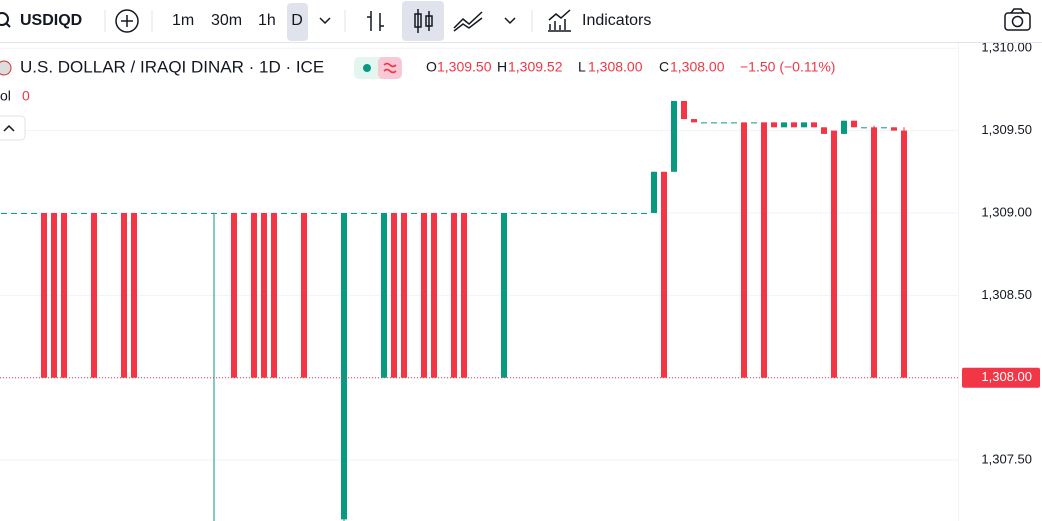 This screenshot has height=521, width=1042. I want to click on data-status-icon, so click(390, 68).